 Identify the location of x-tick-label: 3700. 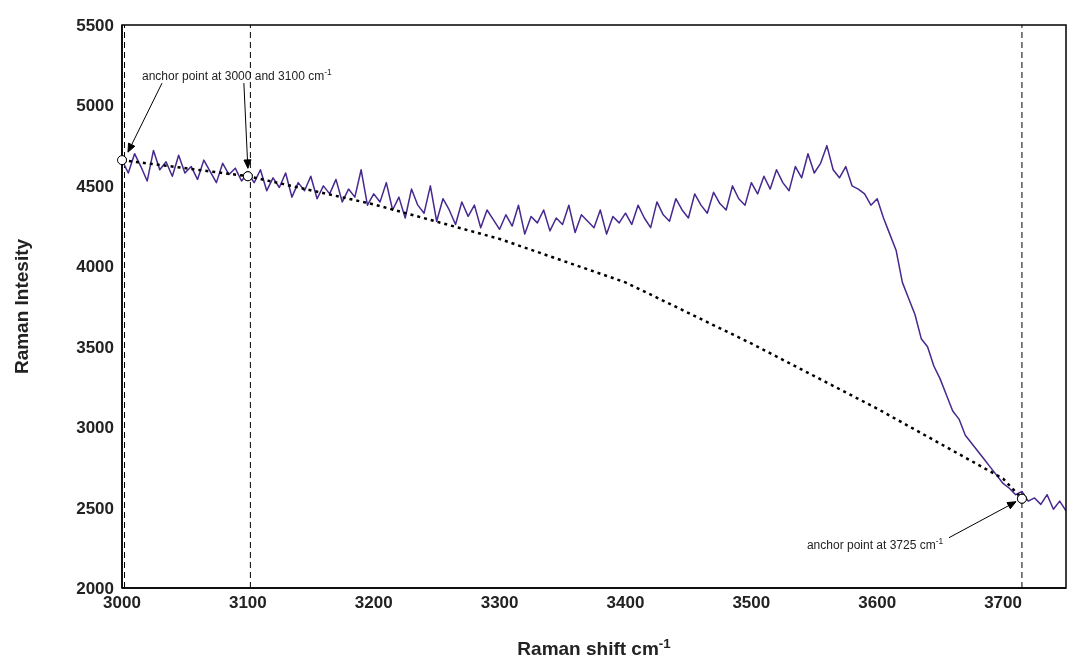
(1003, 603).